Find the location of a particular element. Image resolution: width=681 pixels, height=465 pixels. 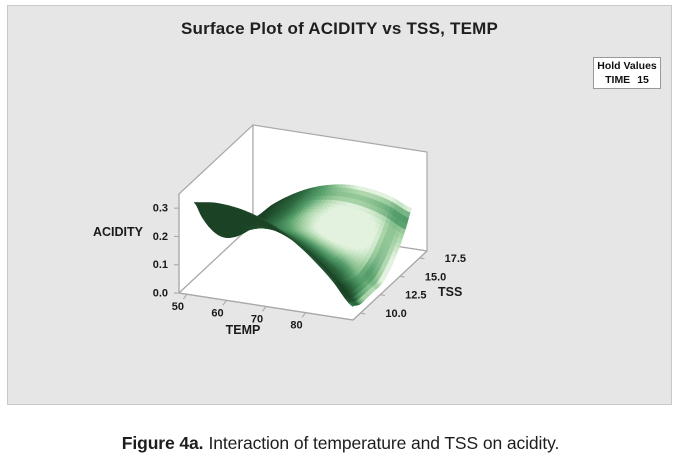

figure-caption-label: Figure 4a. is located at coordinates (162, 443).